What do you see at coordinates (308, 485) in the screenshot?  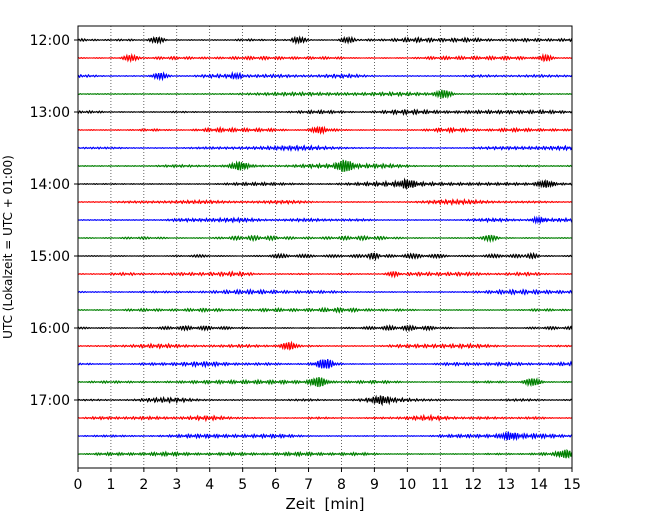 I see `x-tick-label: 7` at bounding box center [308, 485].